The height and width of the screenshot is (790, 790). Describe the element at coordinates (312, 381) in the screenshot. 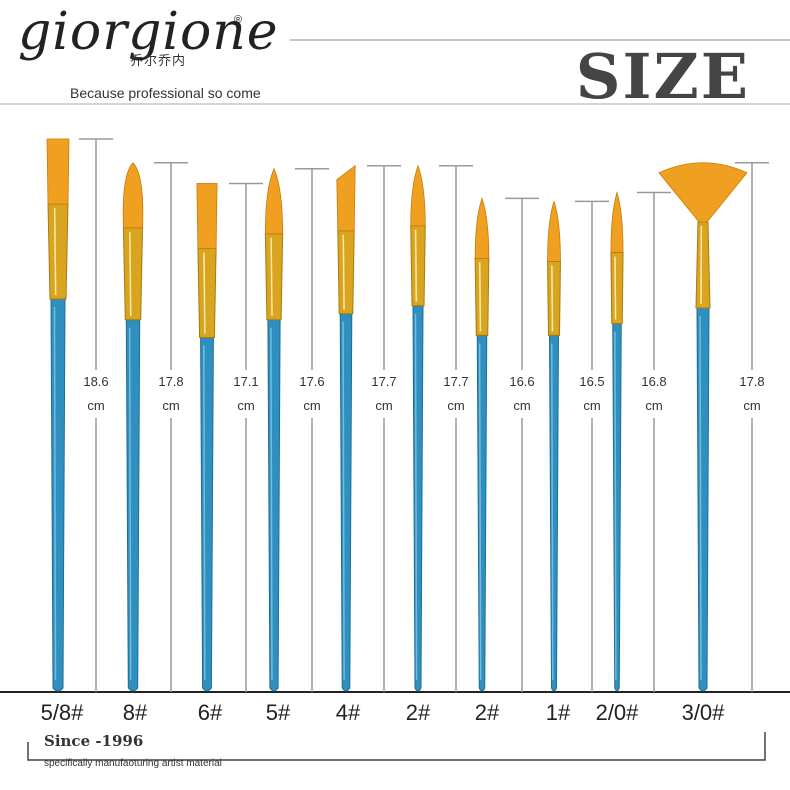

I see `brush-length-value: 17.6` at that location.